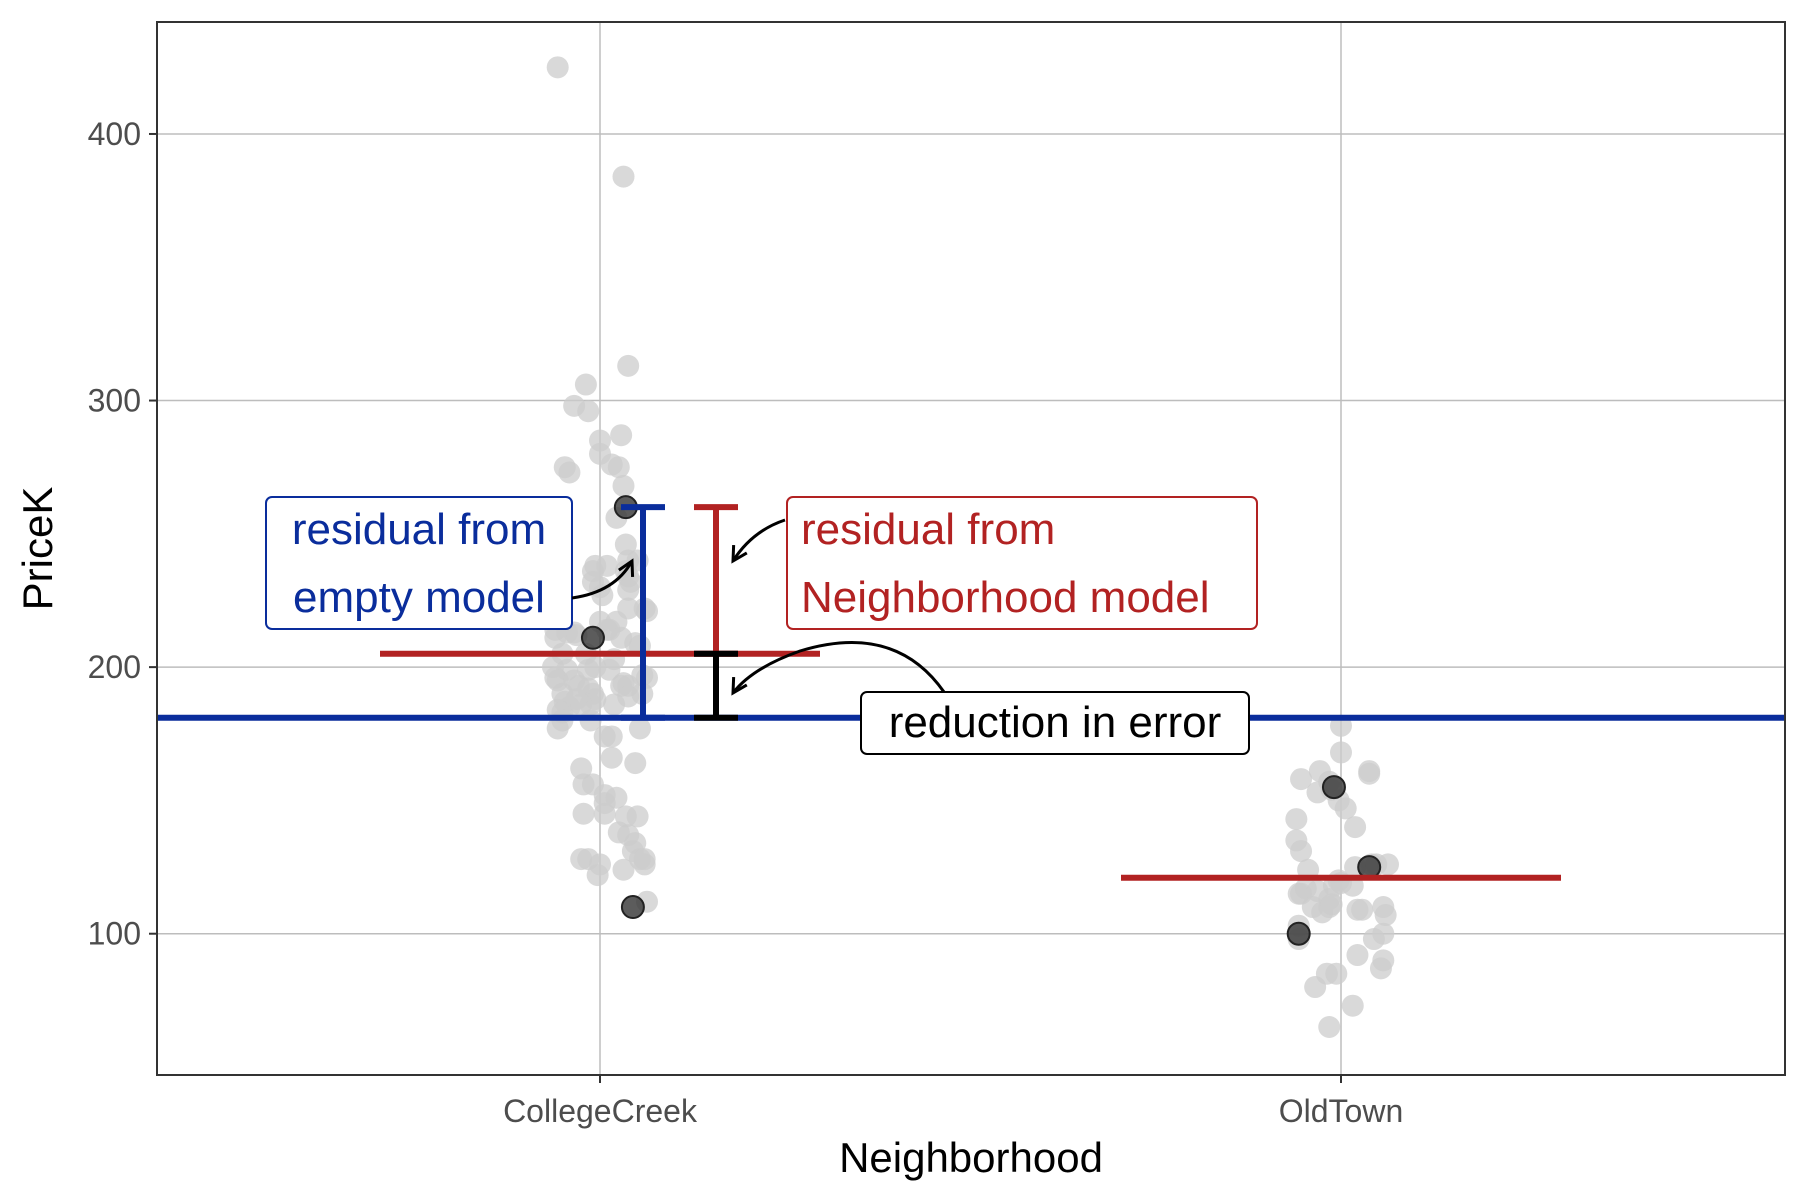 This screenshot has width=1800, height=1200. Describe the element at coordinates (928, 529) in the screenshot. I see `annotation-neighborhood-model-line1: residual from` at that location.